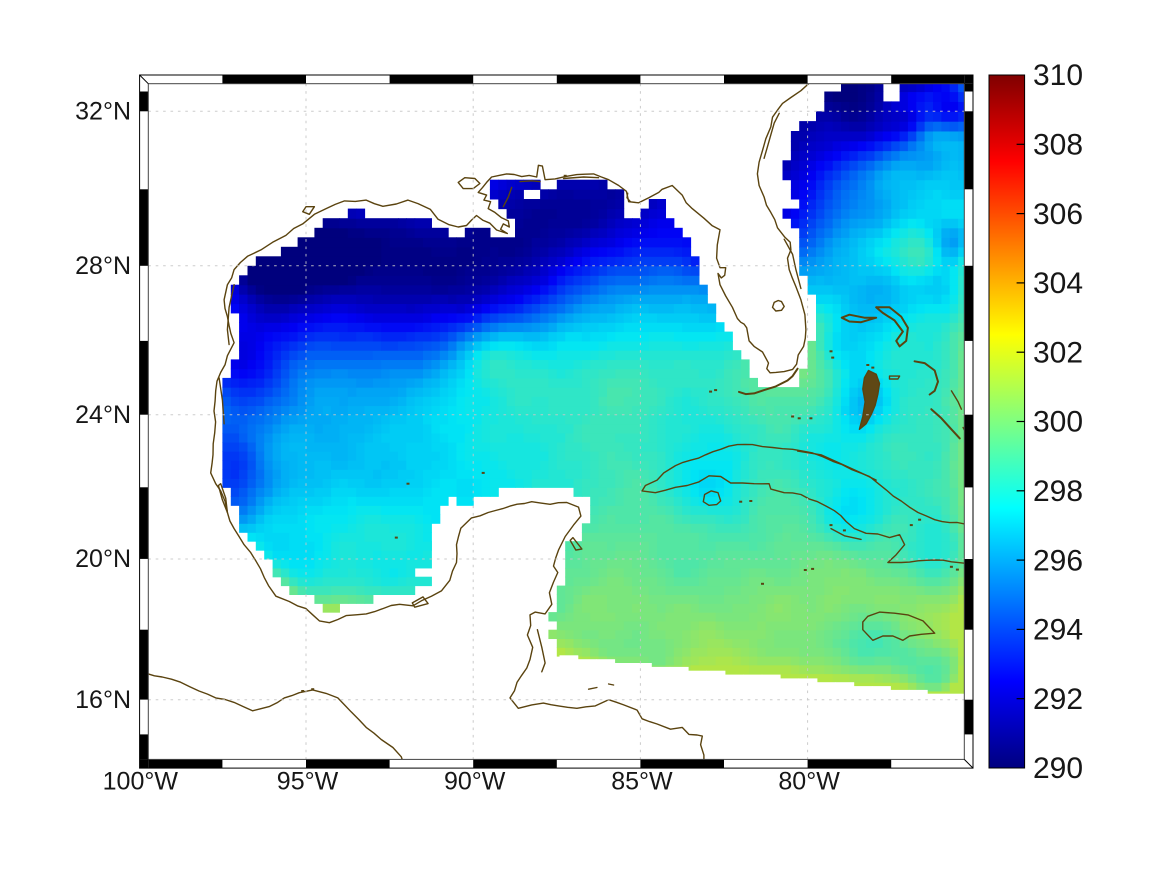  What do you see at coordinates (103, 559) in the screenshot?
I see `svg-text: 20°N` at bounding box center [103, 559].